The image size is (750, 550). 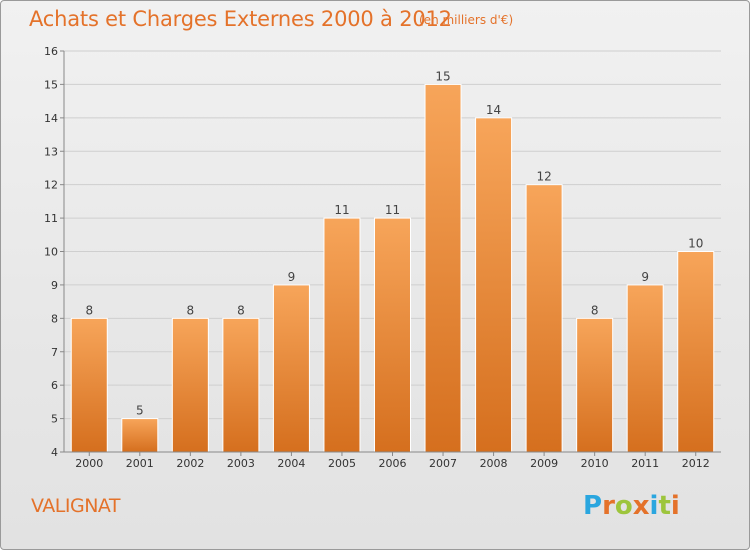 What do you see at coordinates (54, 352) in the screenshot?
I see `y-tick-label: 7` at bounding box center [54, 352].